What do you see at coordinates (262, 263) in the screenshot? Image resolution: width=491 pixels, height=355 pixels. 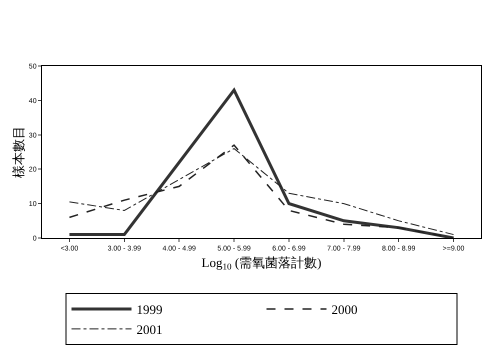 I see `x-axis-title: Log$_{10}$ (需氧菌落計數)` at bounding box center [262, 263].